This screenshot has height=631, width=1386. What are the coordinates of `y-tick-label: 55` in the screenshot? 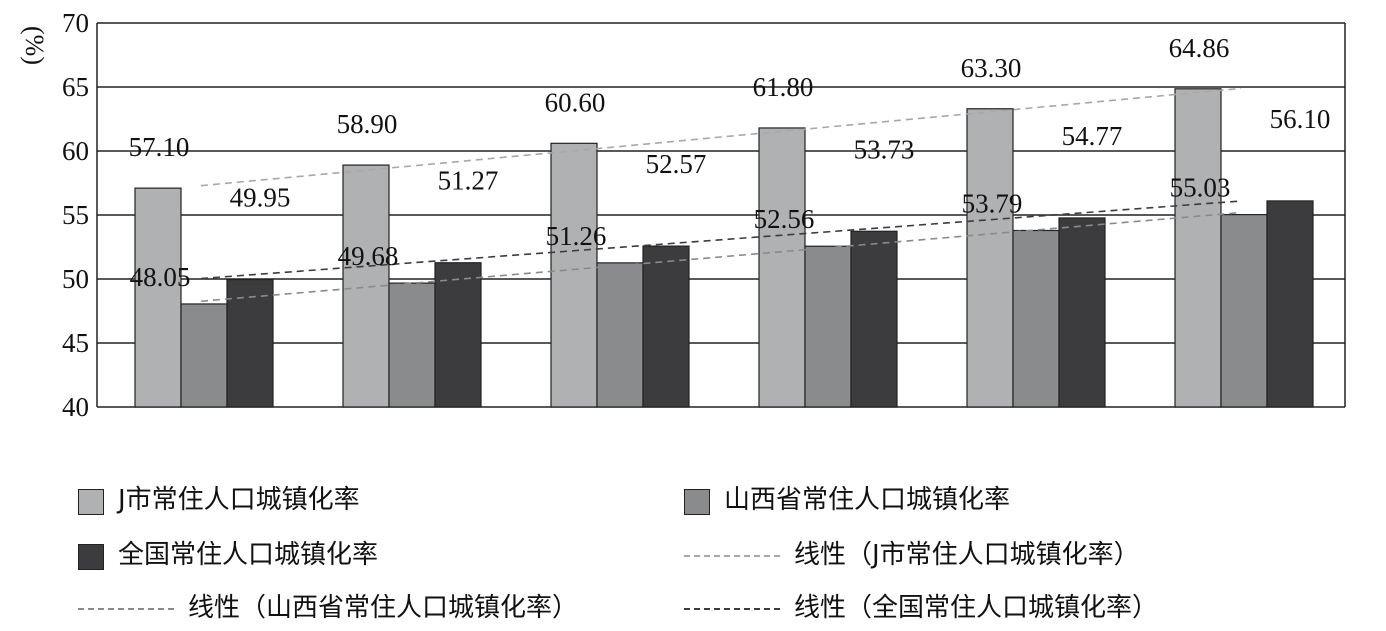 It's located at (75, 215).